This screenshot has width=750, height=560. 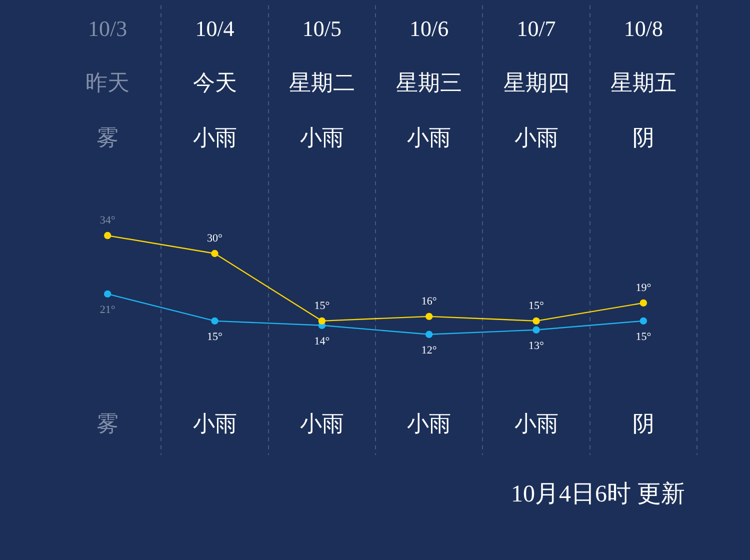 I want to click on data-label: 21°, so click(x=108, y=310).